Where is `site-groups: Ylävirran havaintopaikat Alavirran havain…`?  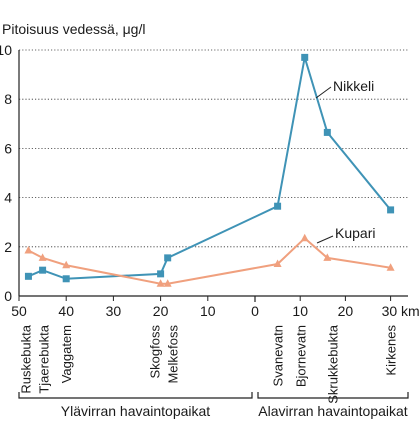
site-groups: Ylävirran havaintopaikat Alavirran havain… is located at coordinates (213, 405).